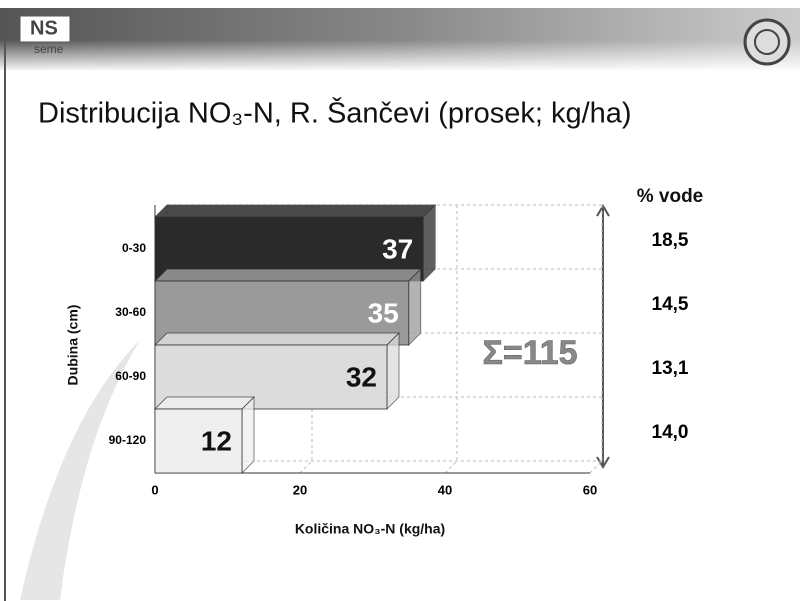 Image resolution: width=800 pixels, height=601 pixels. I want to click on logo-subtext: seme, so click(49, 49).